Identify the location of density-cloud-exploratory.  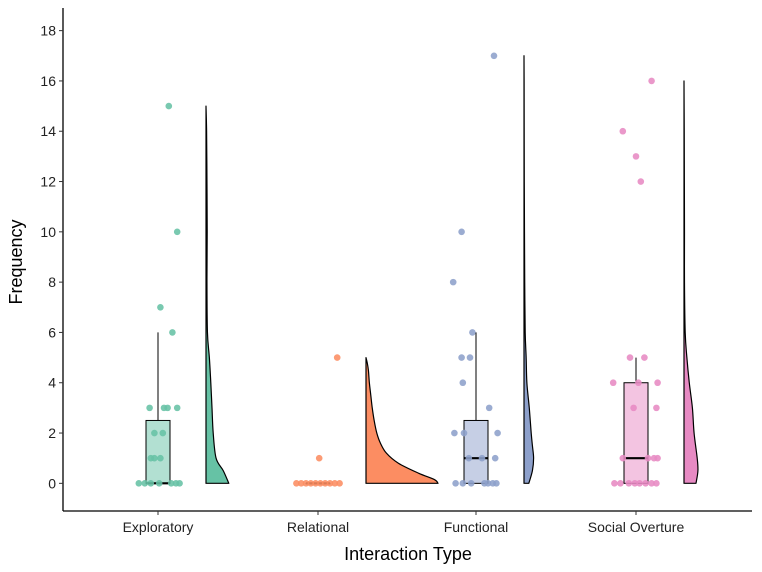
(217, 294).